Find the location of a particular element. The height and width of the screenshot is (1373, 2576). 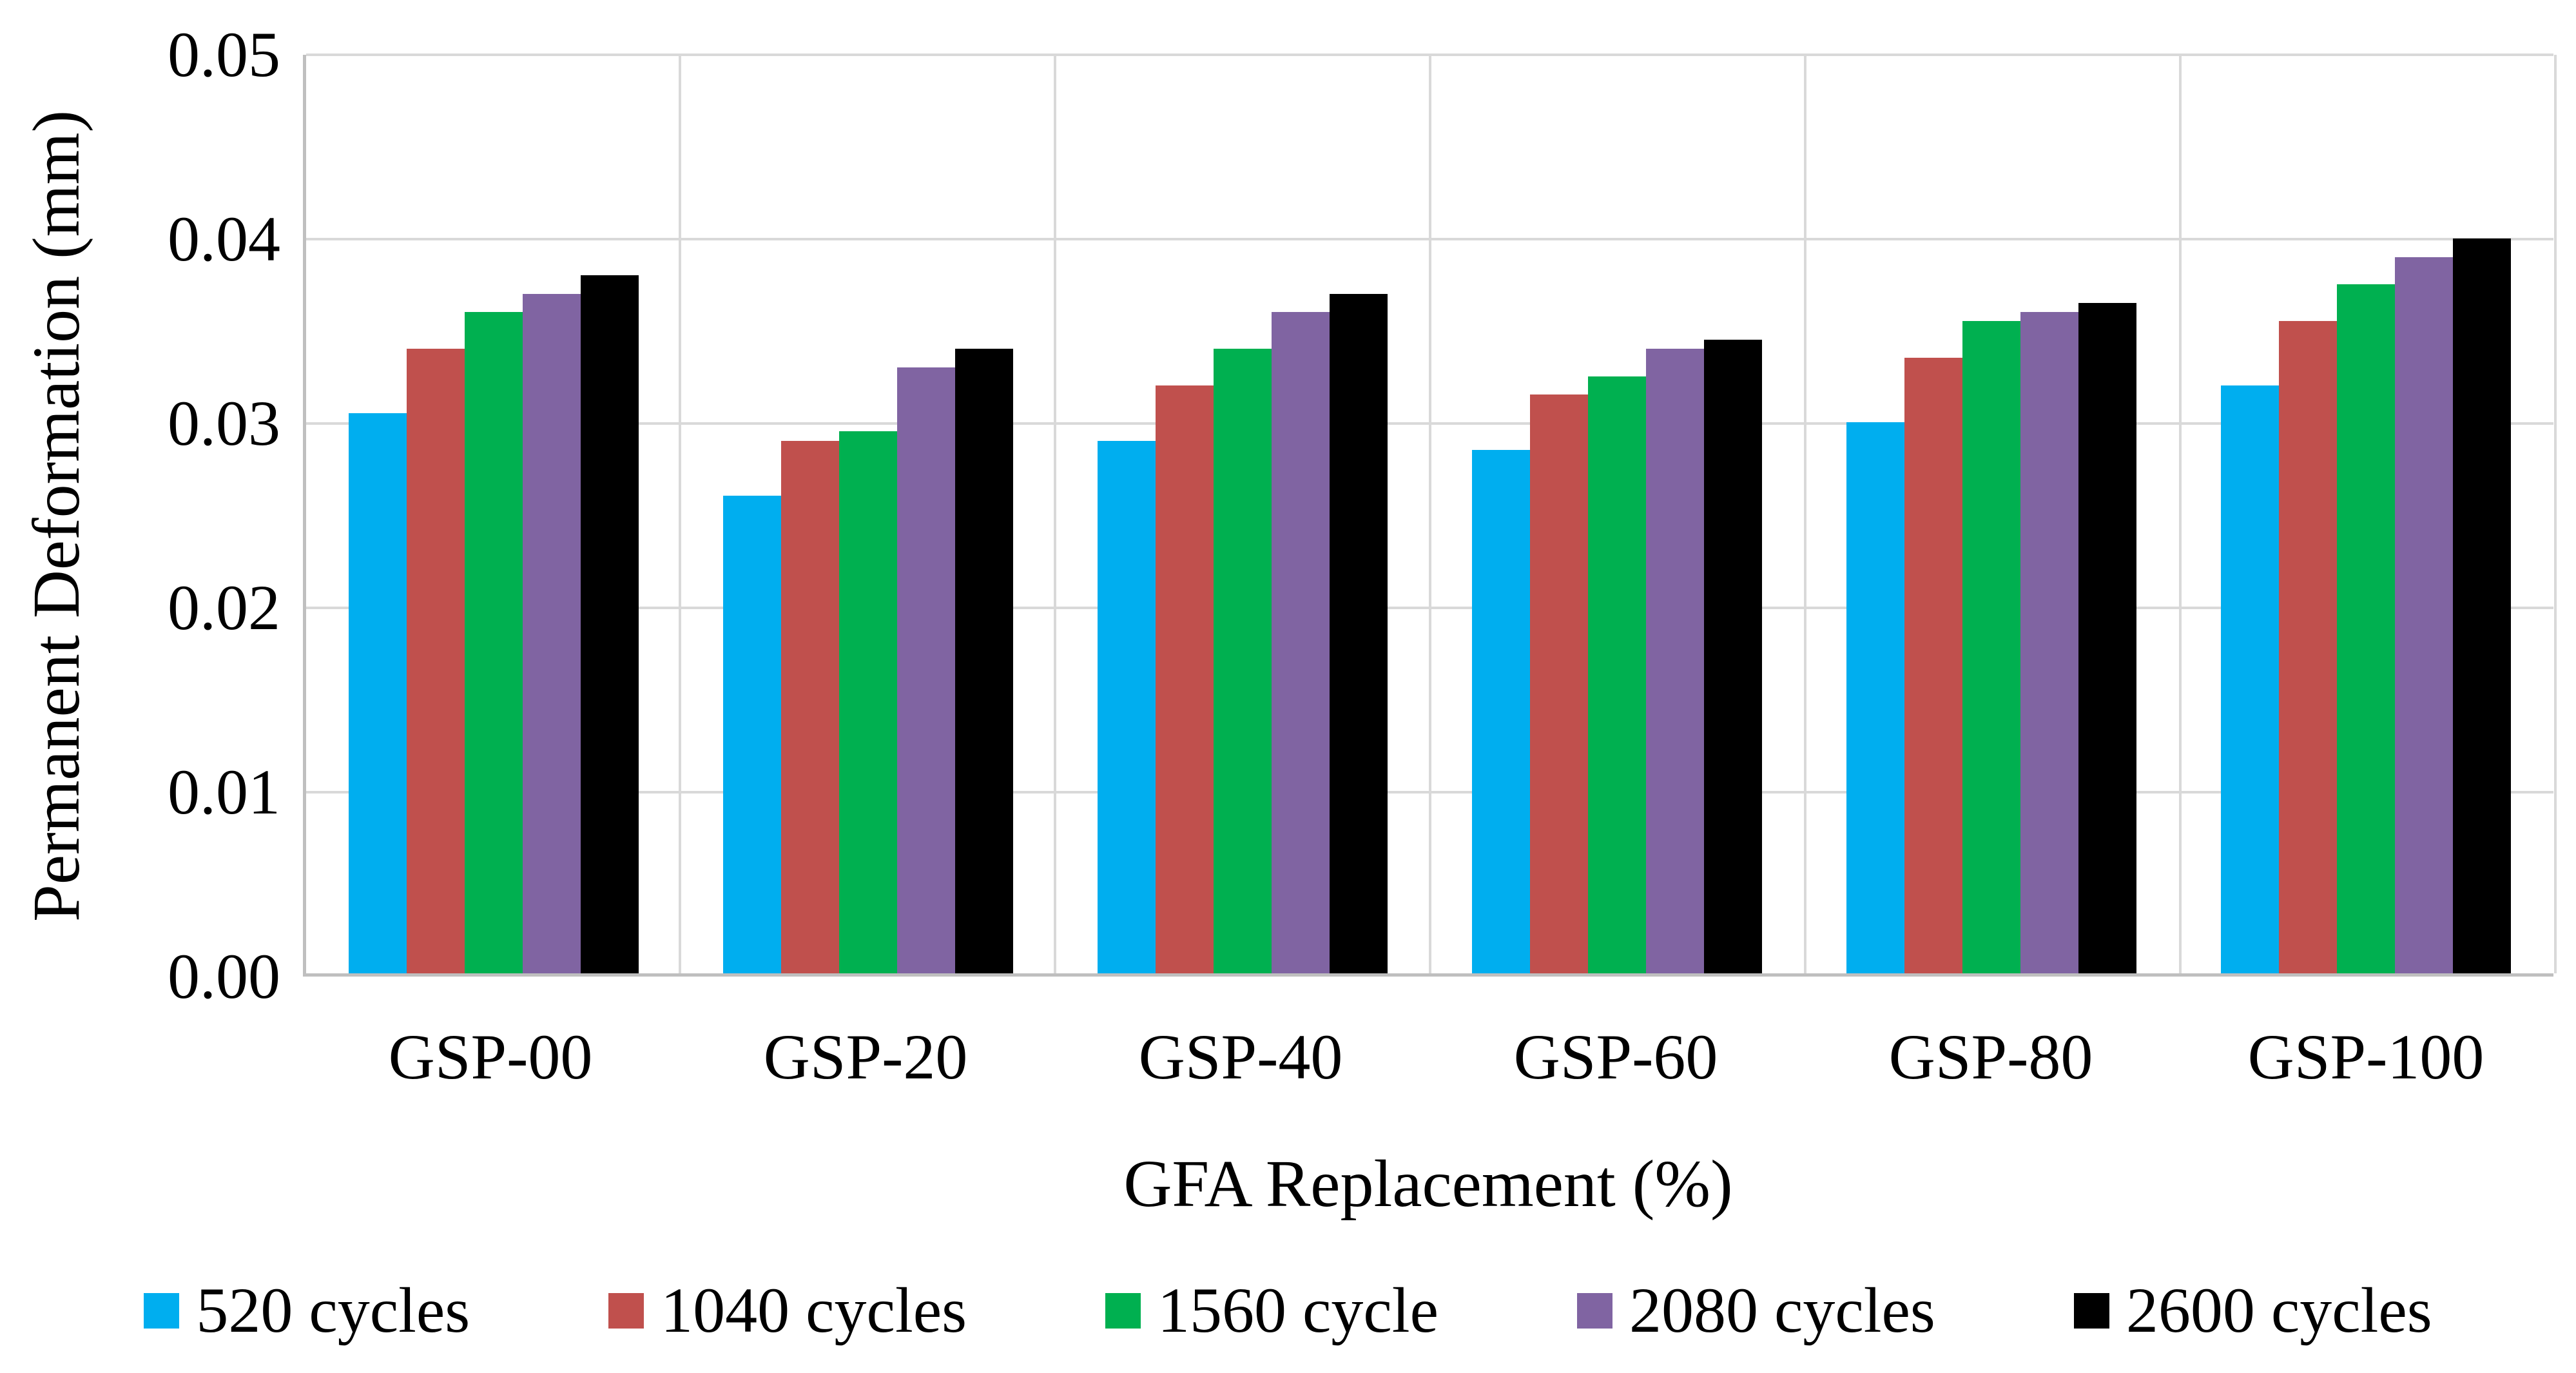

legend-item: 2600 cycles is located at coordinates (2252, 1310).